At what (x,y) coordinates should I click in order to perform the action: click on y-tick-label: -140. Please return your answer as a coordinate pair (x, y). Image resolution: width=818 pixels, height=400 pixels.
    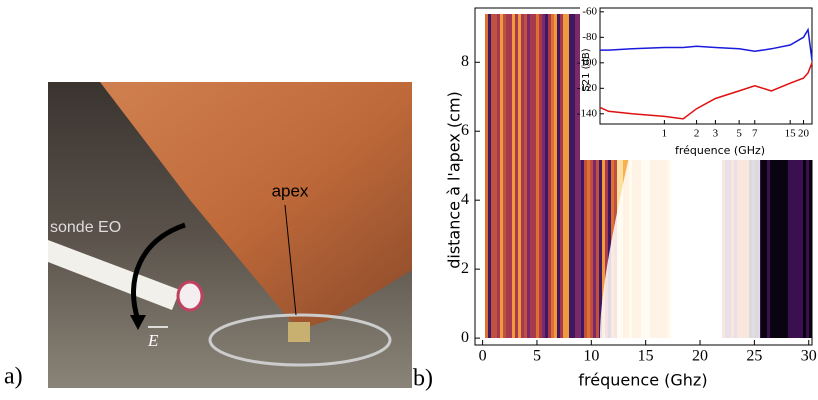
    Looking at the image, I should click on (587, 113).